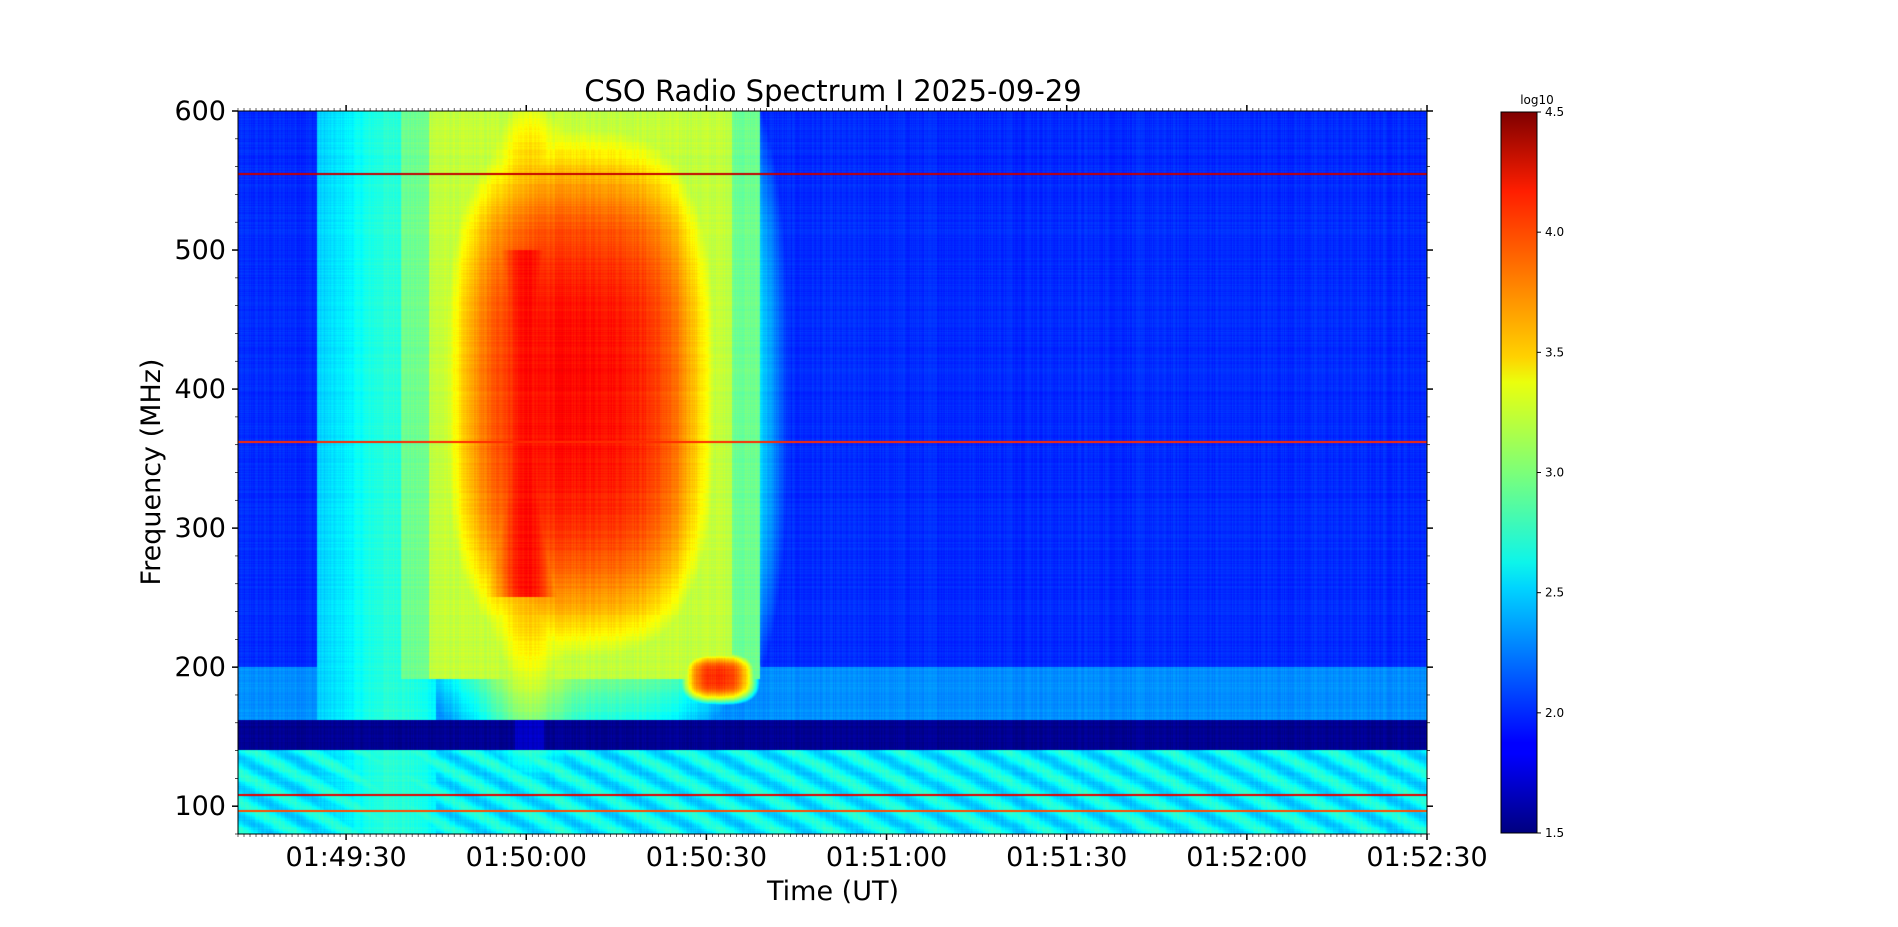  Describe the element at coordinates (200, 250) in the screenshot. I see `y-tick-label: 500` at that location.